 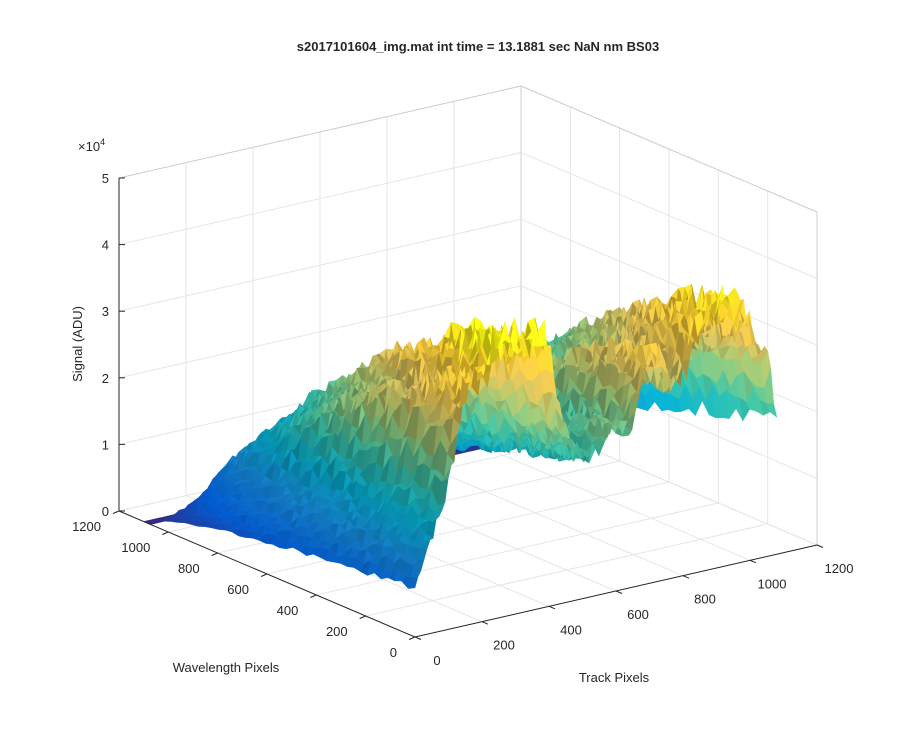 I want to click on x-tick-label: 200, so click(x=504, y=645).